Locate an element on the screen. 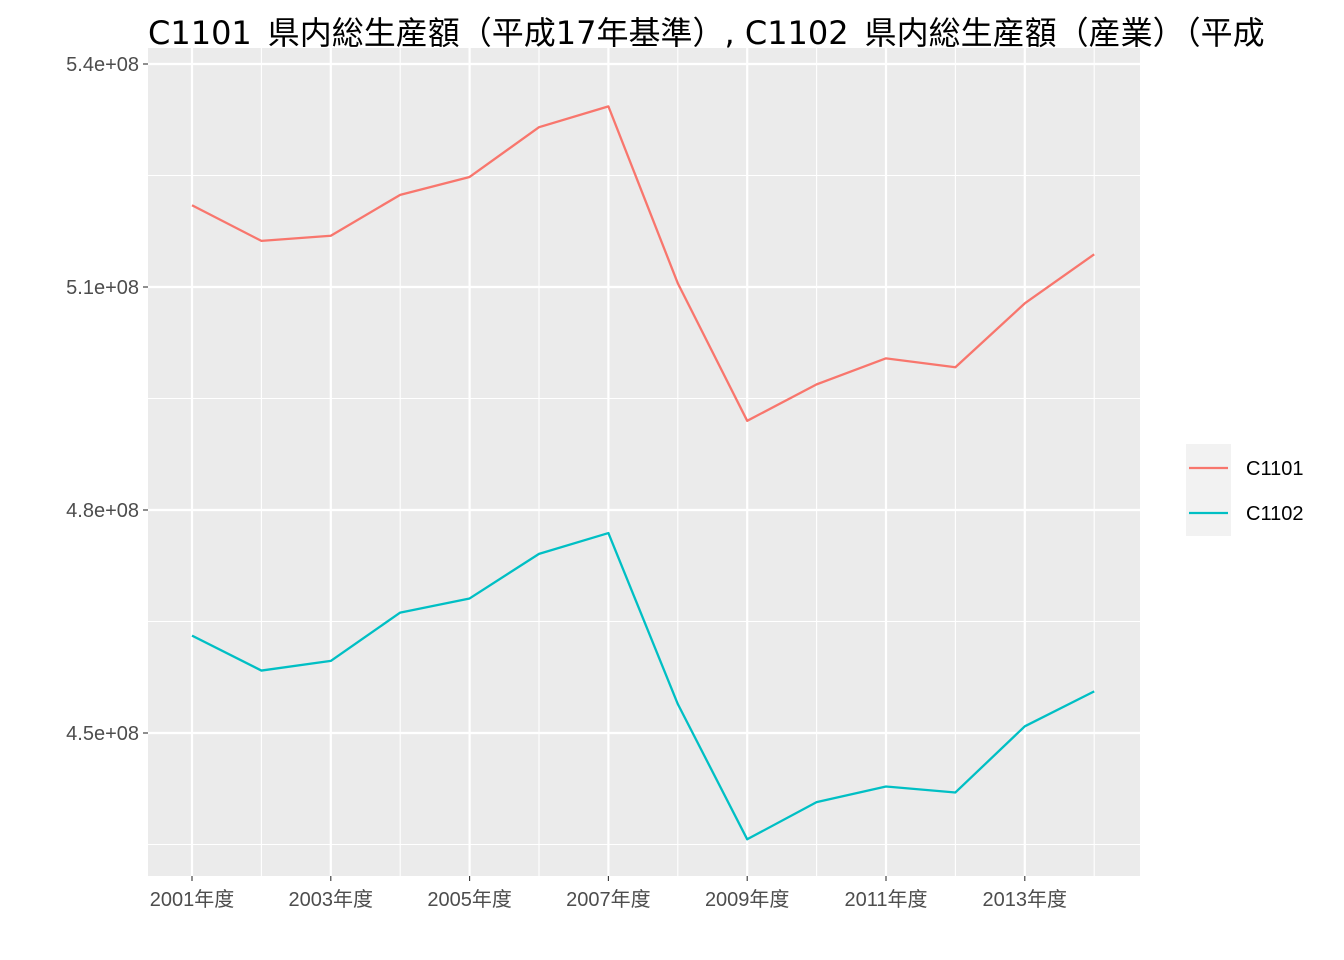  legend-label-c1101: C1101 is located at coordinates (1274, 469).